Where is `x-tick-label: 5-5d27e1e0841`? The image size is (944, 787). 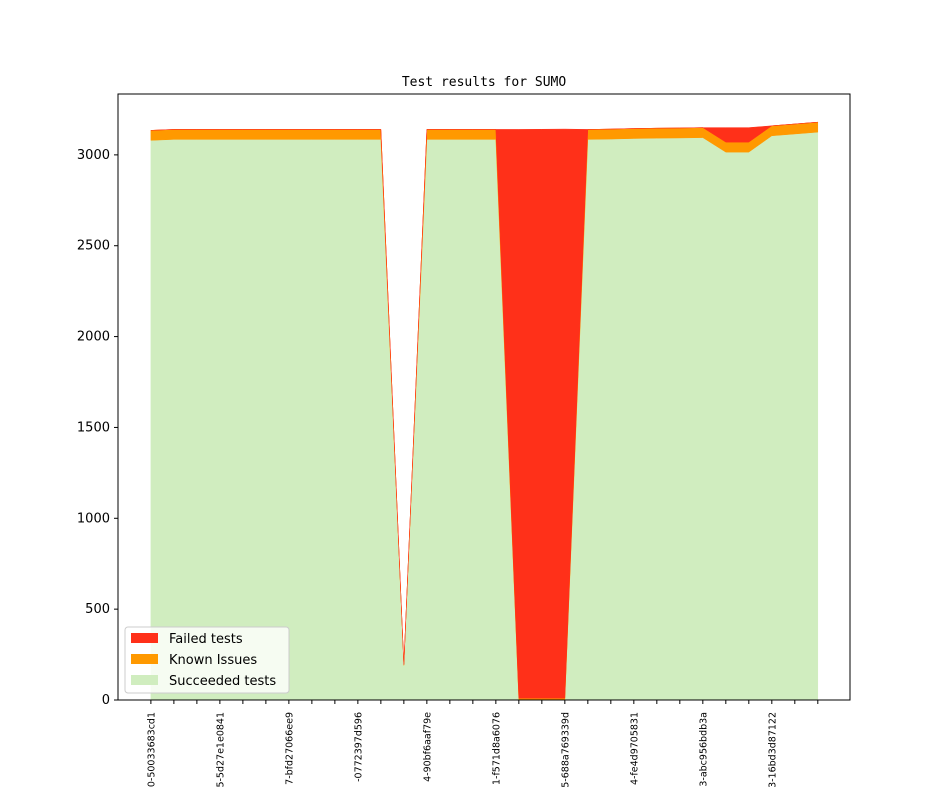
x-tick-label: 5-5d27e1e0841 is located at coordinates (220, 749).